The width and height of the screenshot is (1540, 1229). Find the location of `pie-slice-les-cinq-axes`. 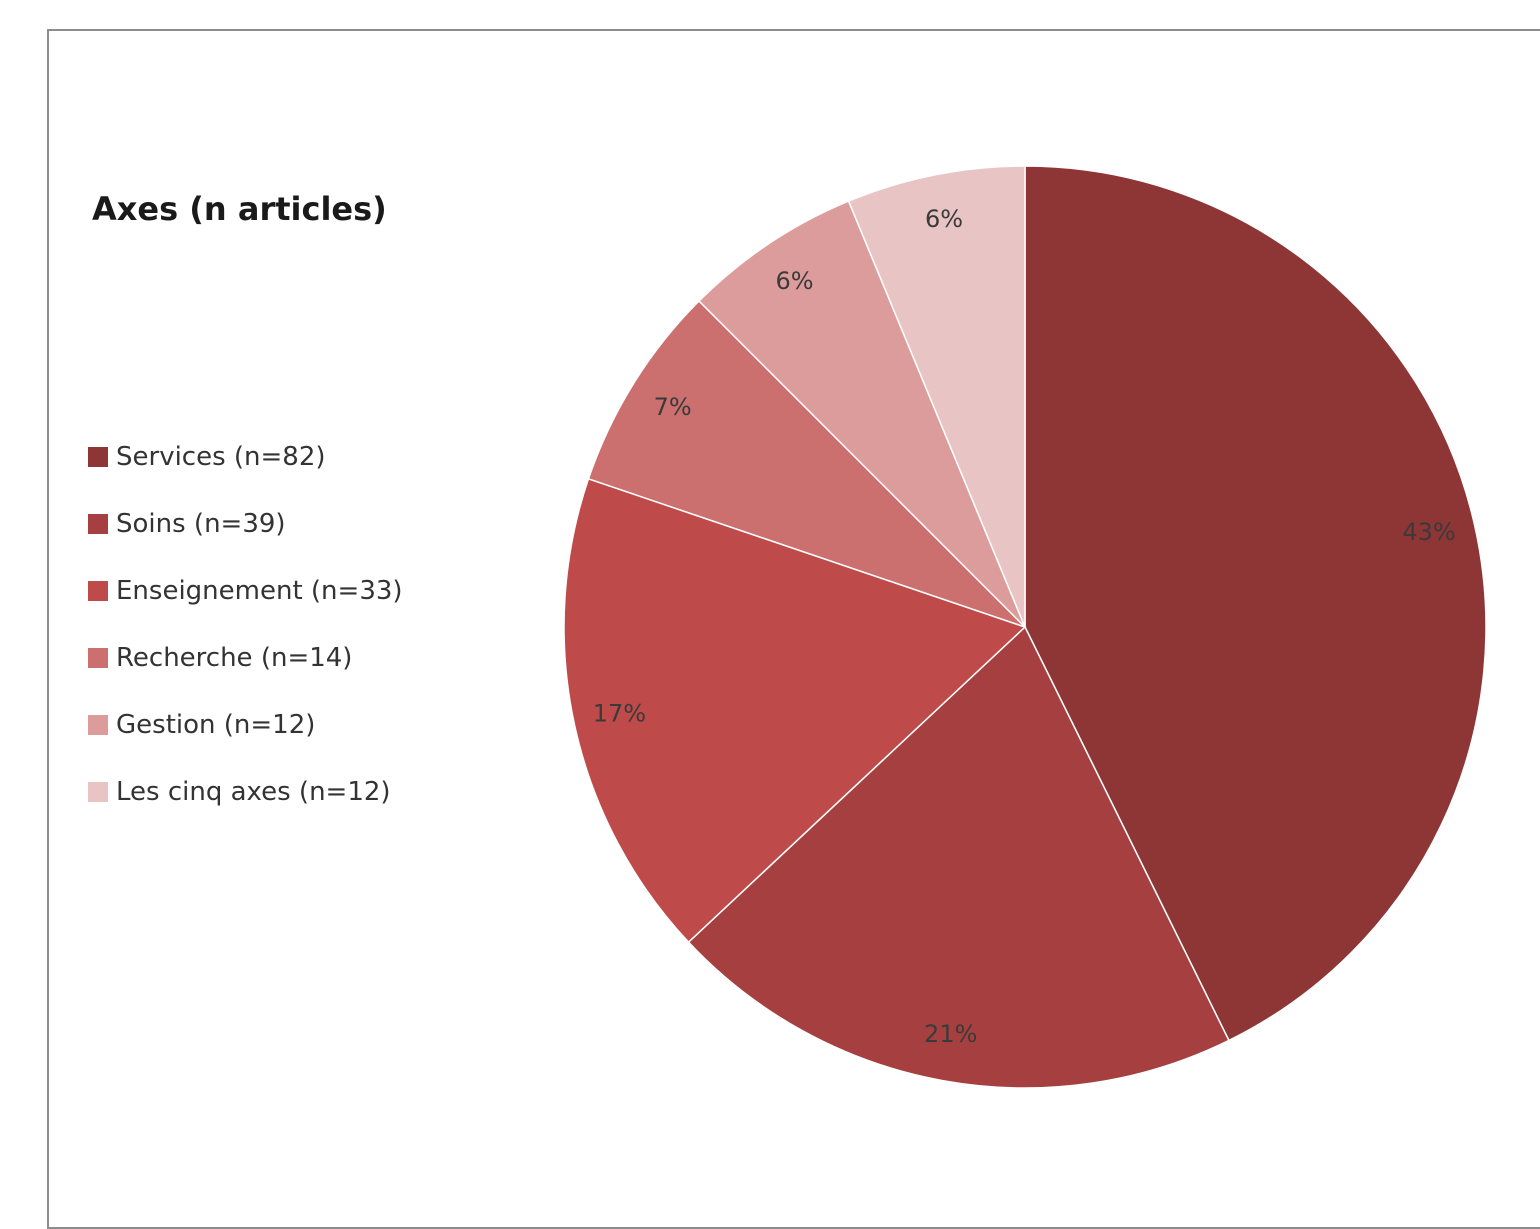

pie-slice-les-cinq-axes is located at coordinates (936, 396).